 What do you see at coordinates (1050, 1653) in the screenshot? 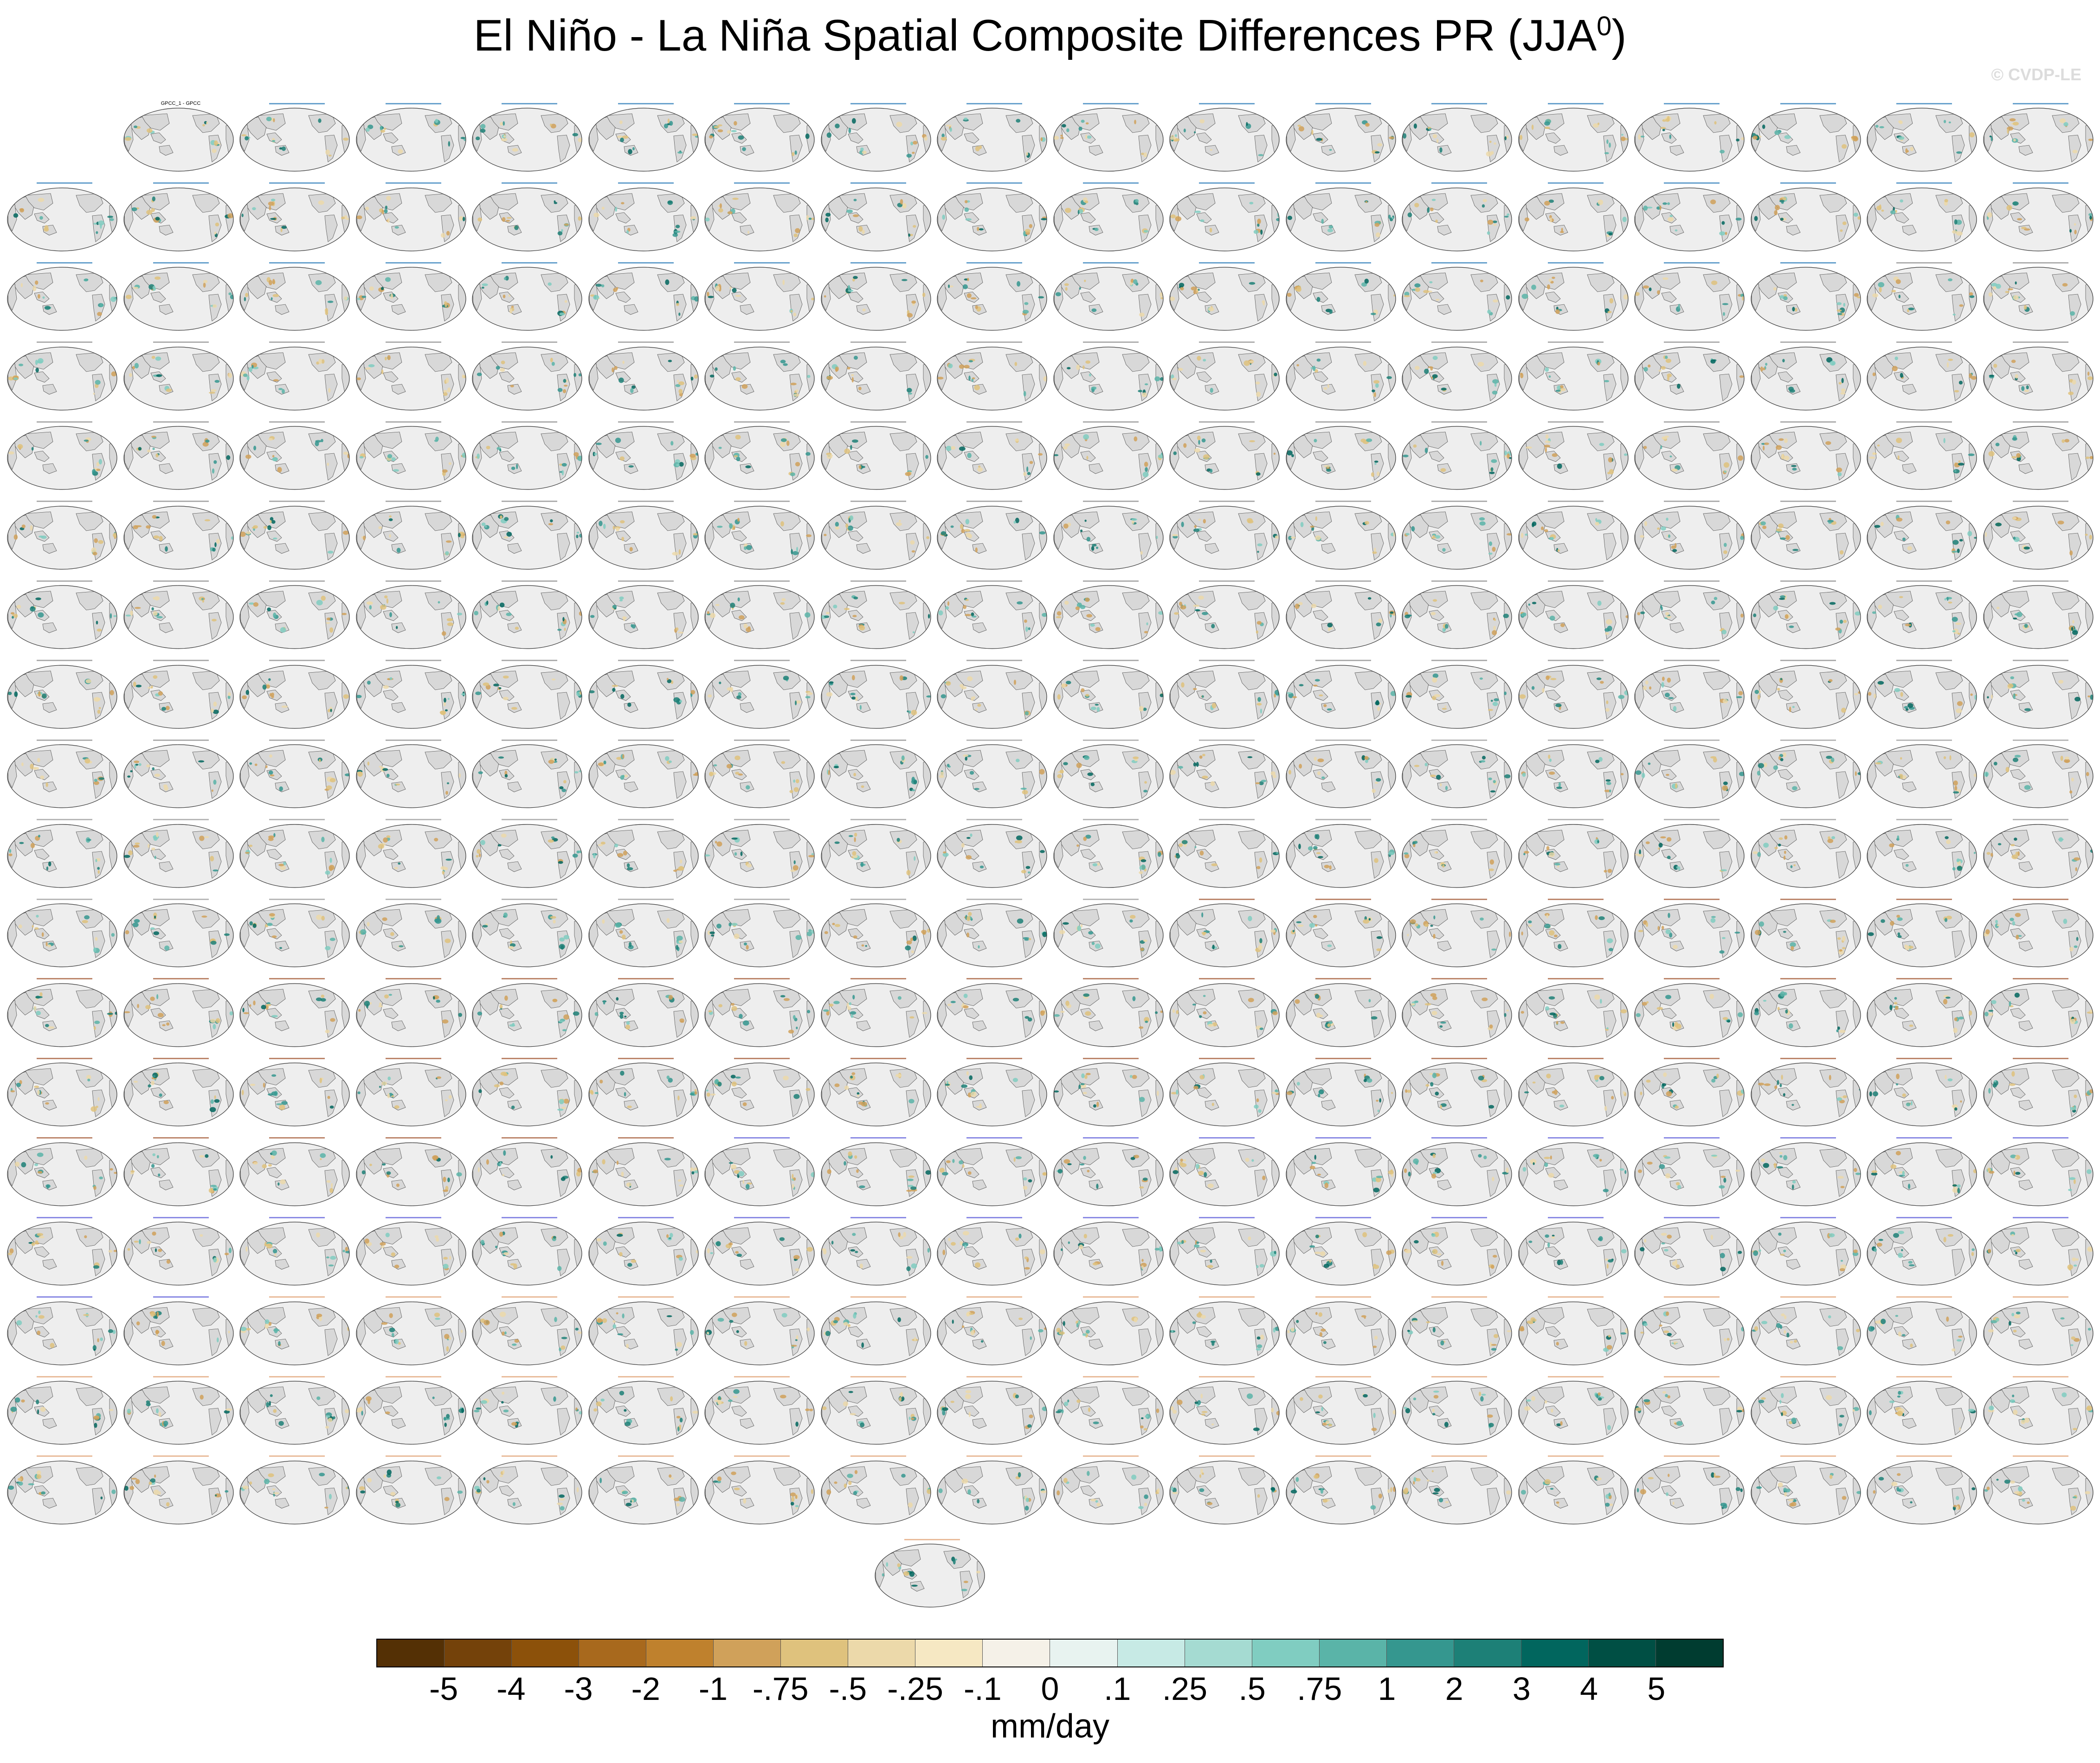
I see `colorbar` at bounding box center [1050, 1653].